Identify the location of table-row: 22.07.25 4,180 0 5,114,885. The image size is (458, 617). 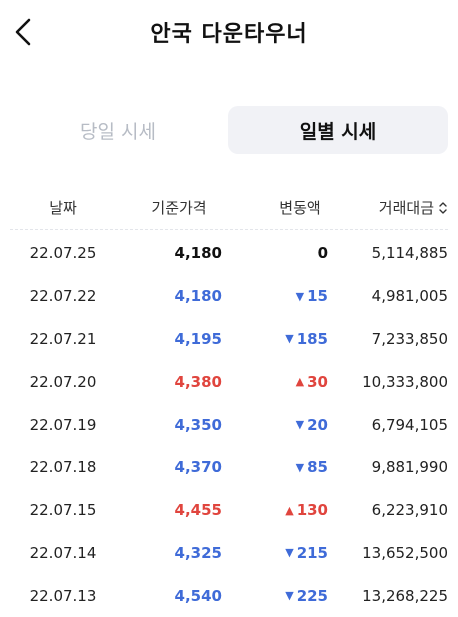
(229, 253).